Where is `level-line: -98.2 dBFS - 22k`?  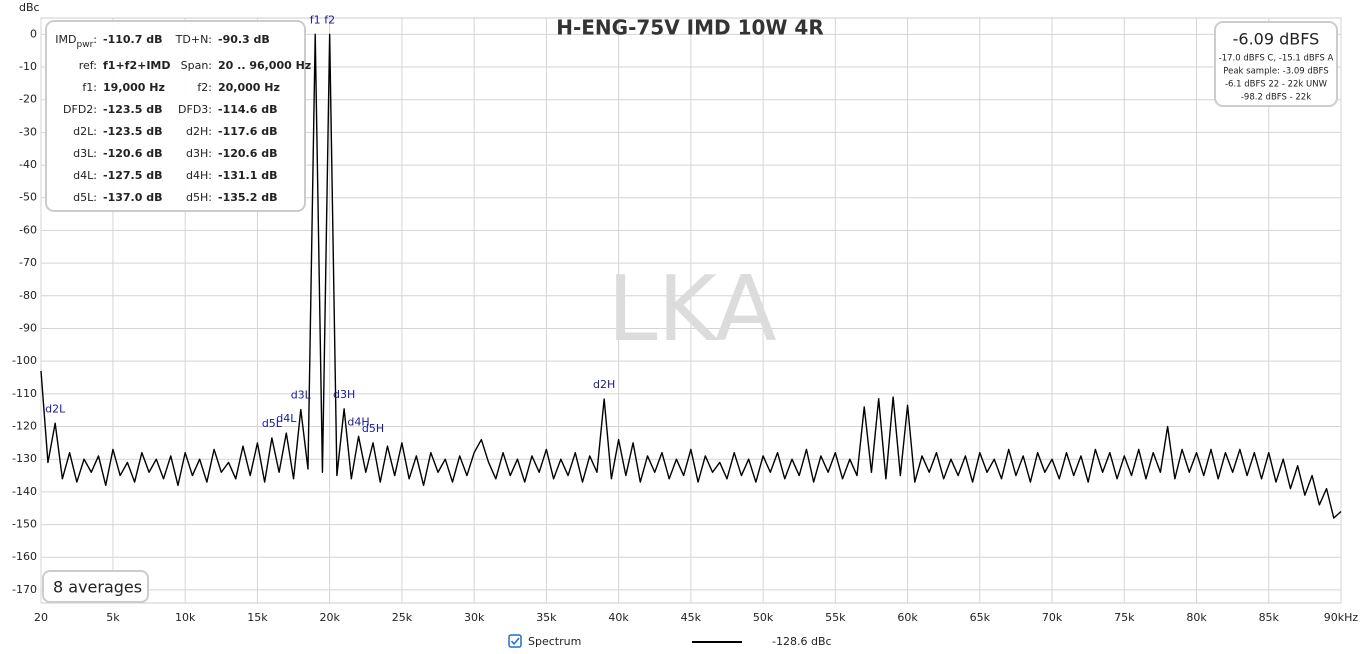 level-line: -98.2 dBFS - 22k is located at coordinates (1276, 98).